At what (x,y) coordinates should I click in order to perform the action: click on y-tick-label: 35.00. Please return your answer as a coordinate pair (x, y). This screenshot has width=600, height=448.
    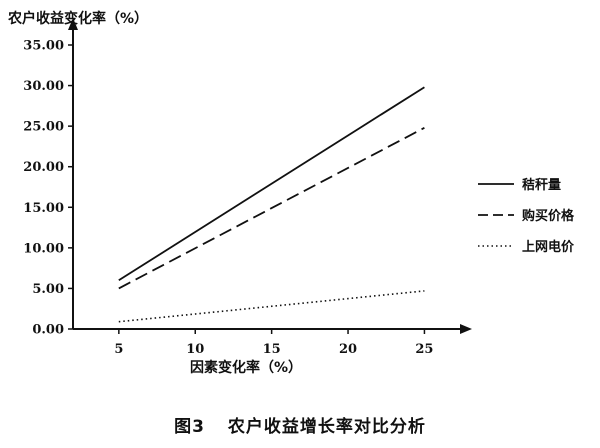
    Looking at the image, I should click on (43, 46).